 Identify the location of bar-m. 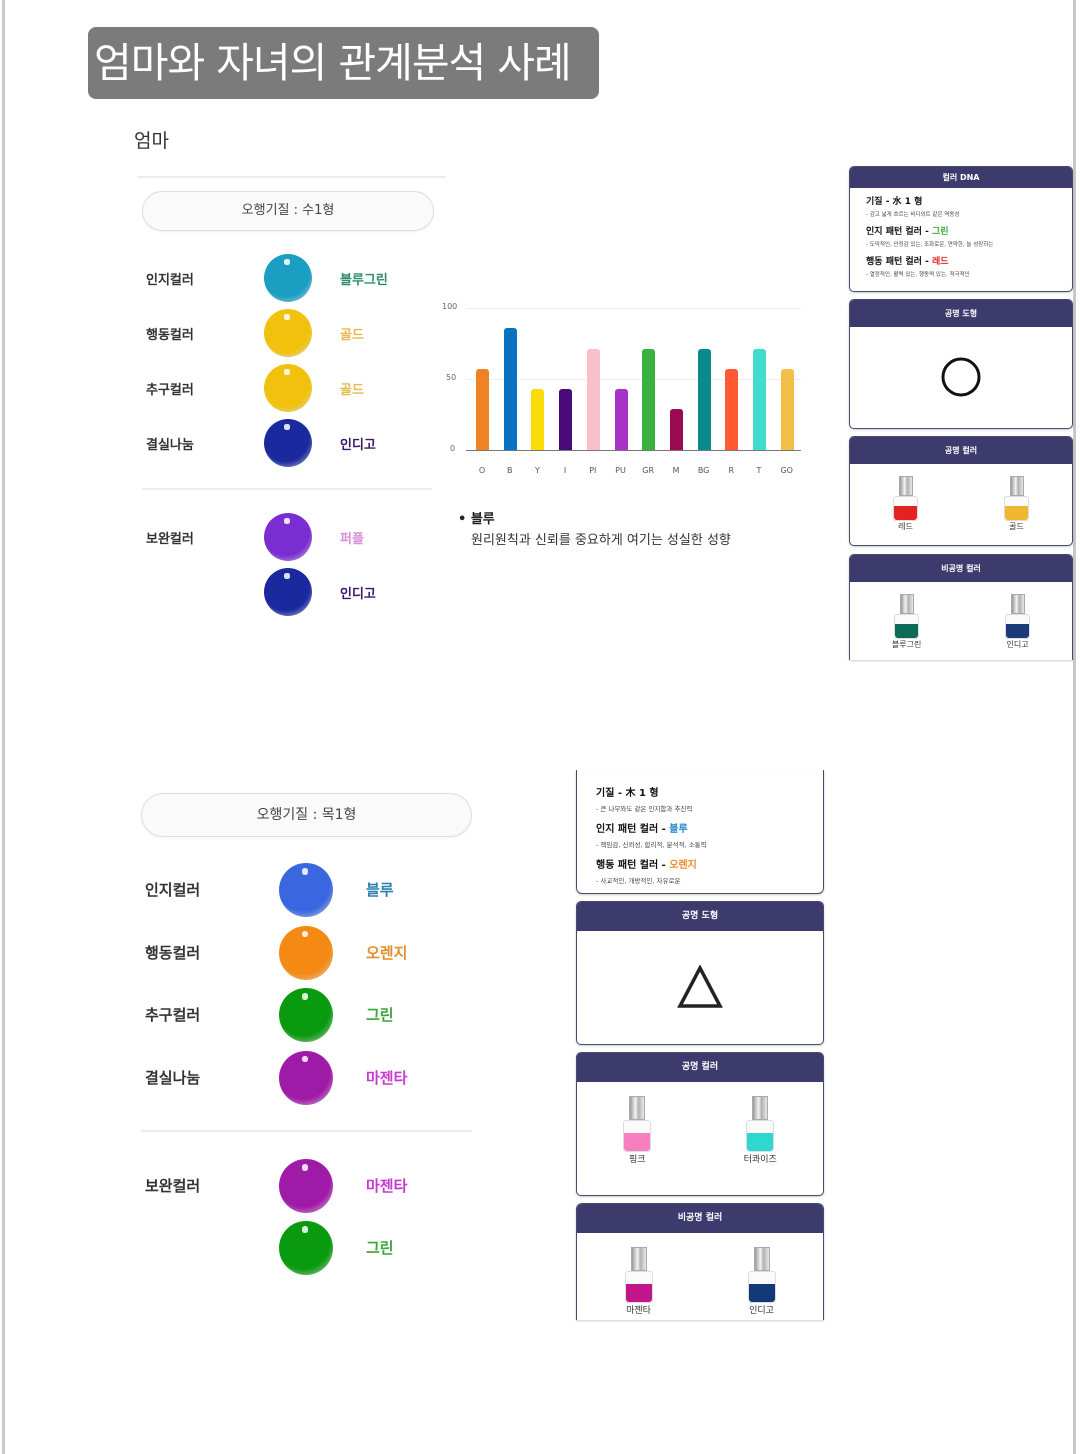
(676, 429).